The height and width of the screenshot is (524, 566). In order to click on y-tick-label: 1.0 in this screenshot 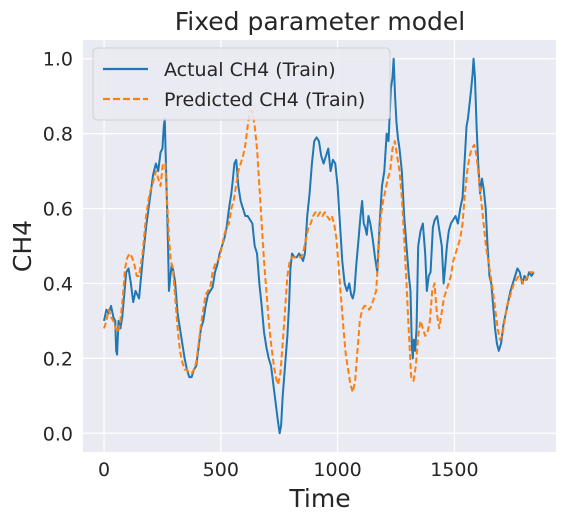, I will do `click(58, 60)`.